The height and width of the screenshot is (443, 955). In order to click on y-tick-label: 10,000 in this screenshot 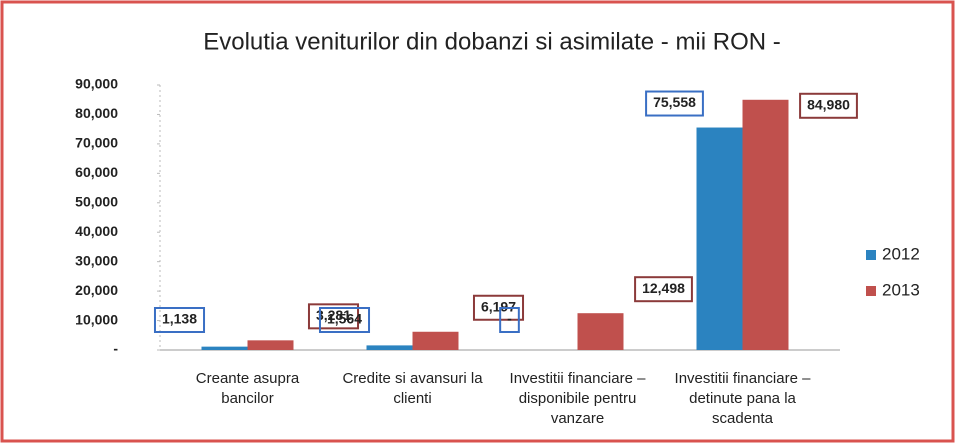, I will do `click(96, 319)`.